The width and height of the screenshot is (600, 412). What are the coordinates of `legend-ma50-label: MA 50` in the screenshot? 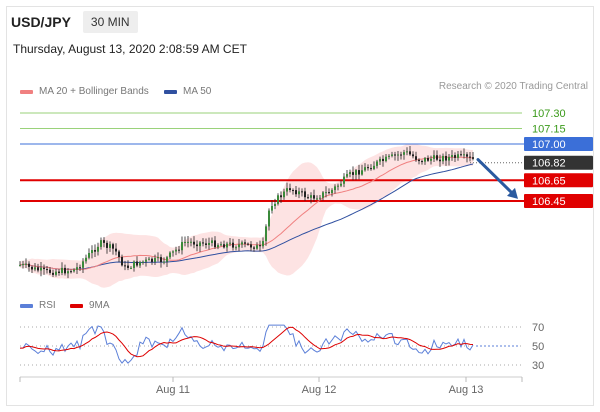 It's located at (197, 91).